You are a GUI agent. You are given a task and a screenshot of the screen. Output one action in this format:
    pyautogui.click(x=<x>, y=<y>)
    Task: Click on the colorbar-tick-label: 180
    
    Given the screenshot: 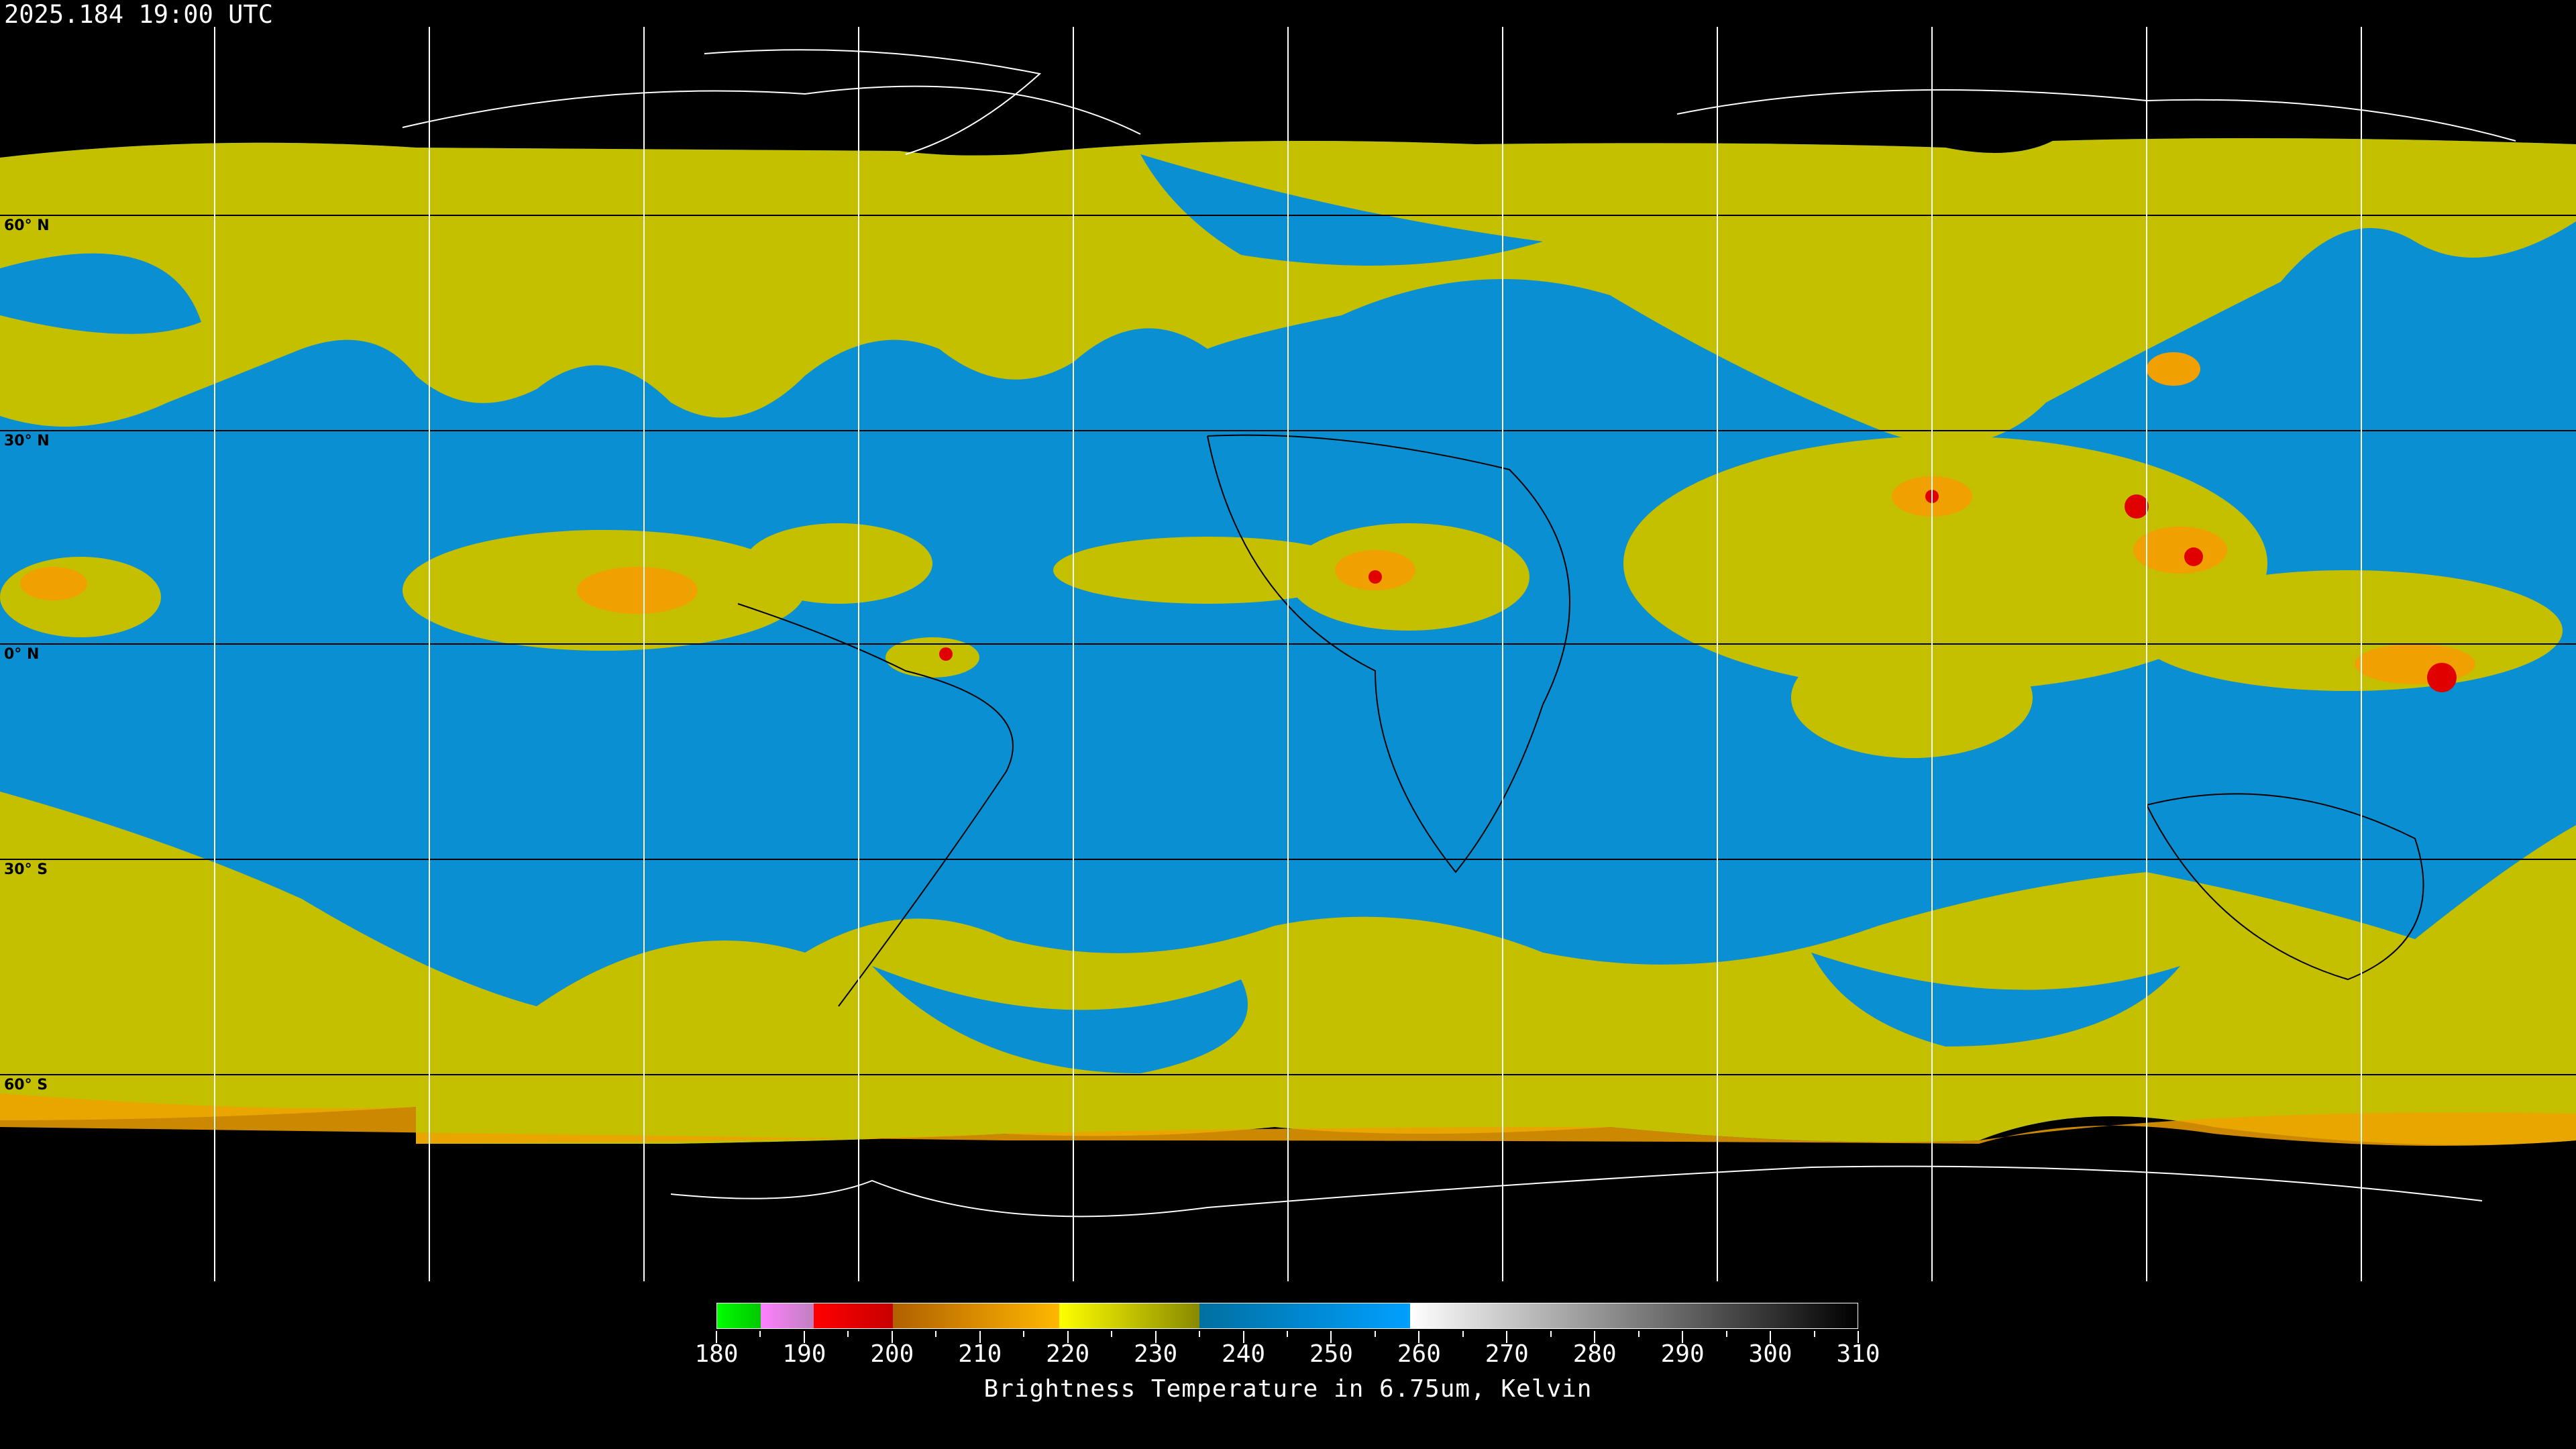 What is the action you would take?
    pyautogui.click(x=716, y=1354)
    